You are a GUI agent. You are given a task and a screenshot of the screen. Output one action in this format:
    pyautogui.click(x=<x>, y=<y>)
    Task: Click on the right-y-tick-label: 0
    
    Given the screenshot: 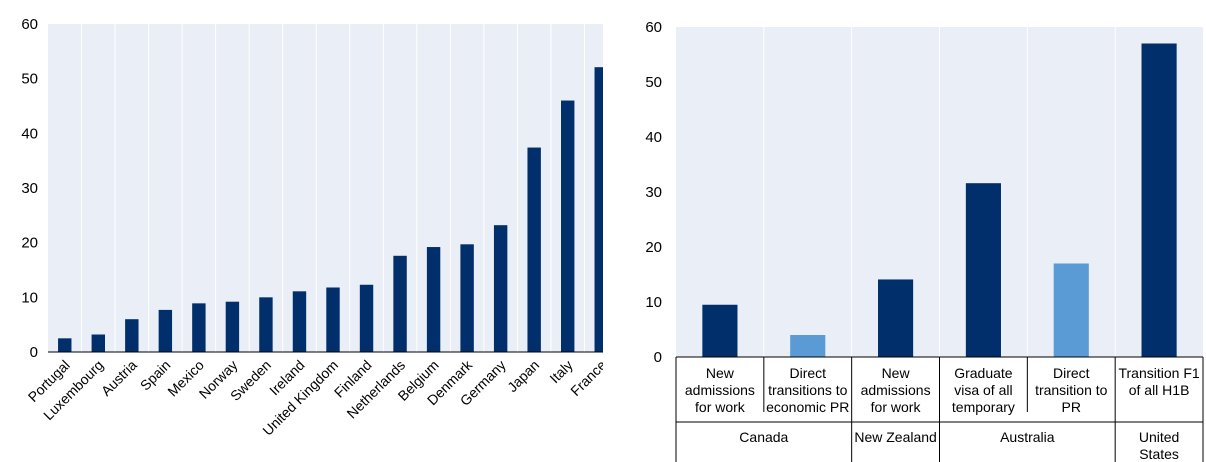 What is the action you would take?
    pyautogui.click(x=658, y=357)
    